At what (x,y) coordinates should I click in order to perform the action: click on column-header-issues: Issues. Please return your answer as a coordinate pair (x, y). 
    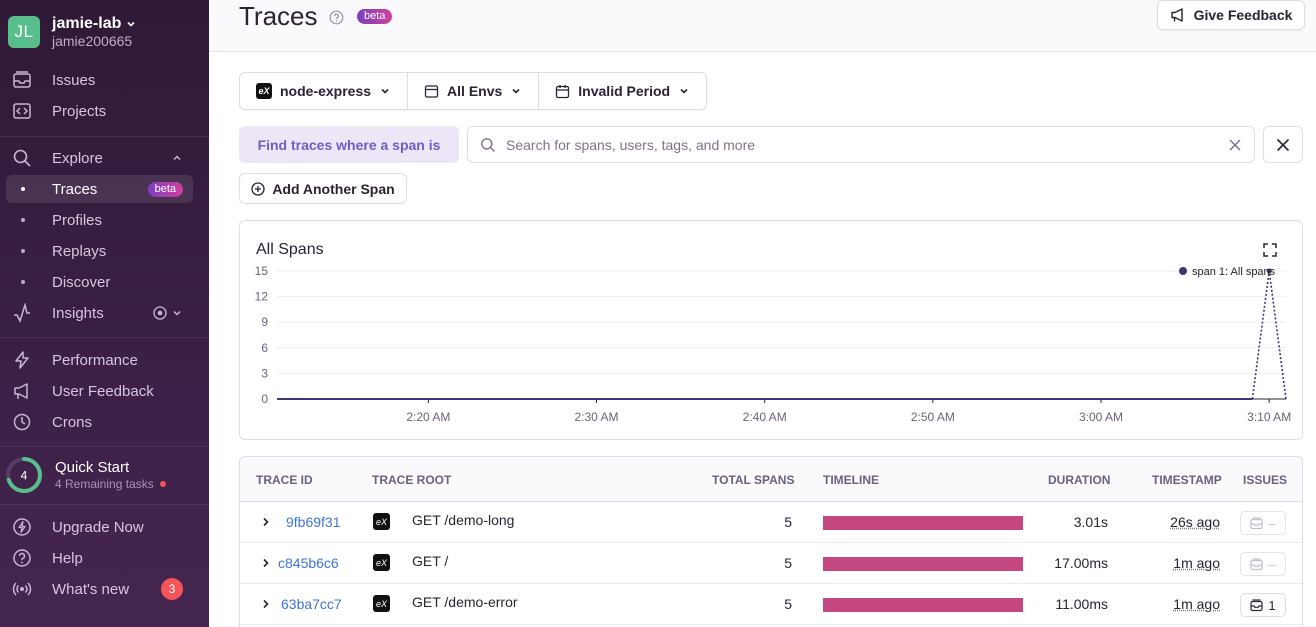
    Looking at the image, I should click on (1265, 480).